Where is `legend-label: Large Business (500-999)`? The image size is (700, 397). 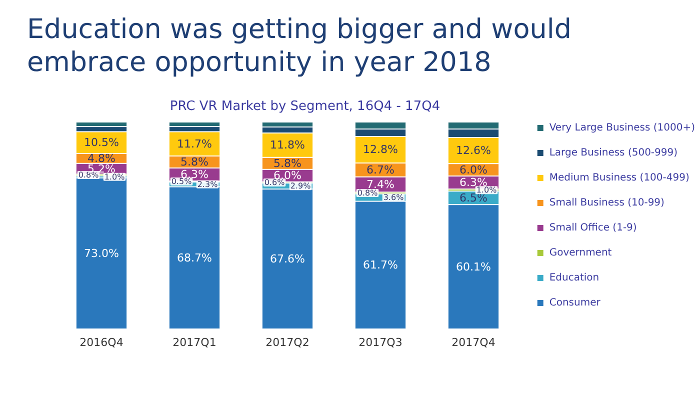
legend-label: Large Business (500-999) is located at coordinates (613, 153).